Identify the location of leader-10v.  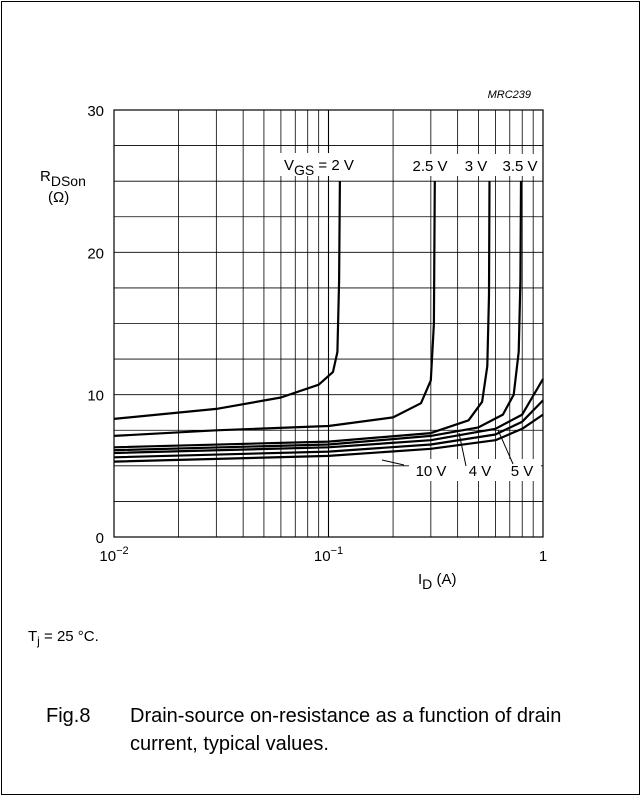
(393, 462).